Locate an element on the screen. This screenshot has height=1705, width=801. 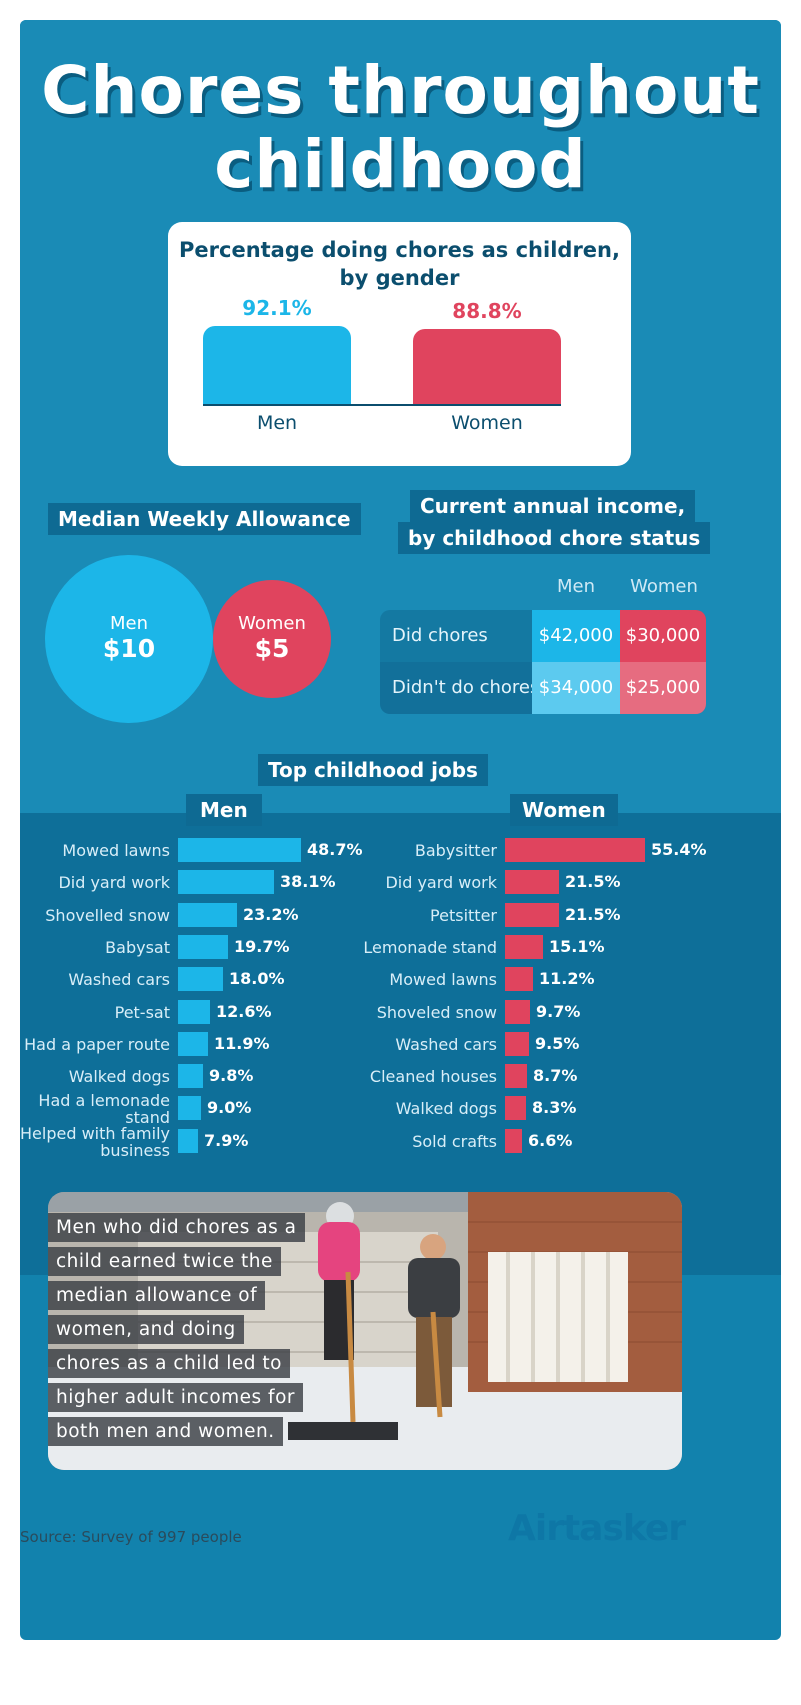
income-col-men: Men is located at coordinates (575, 586).